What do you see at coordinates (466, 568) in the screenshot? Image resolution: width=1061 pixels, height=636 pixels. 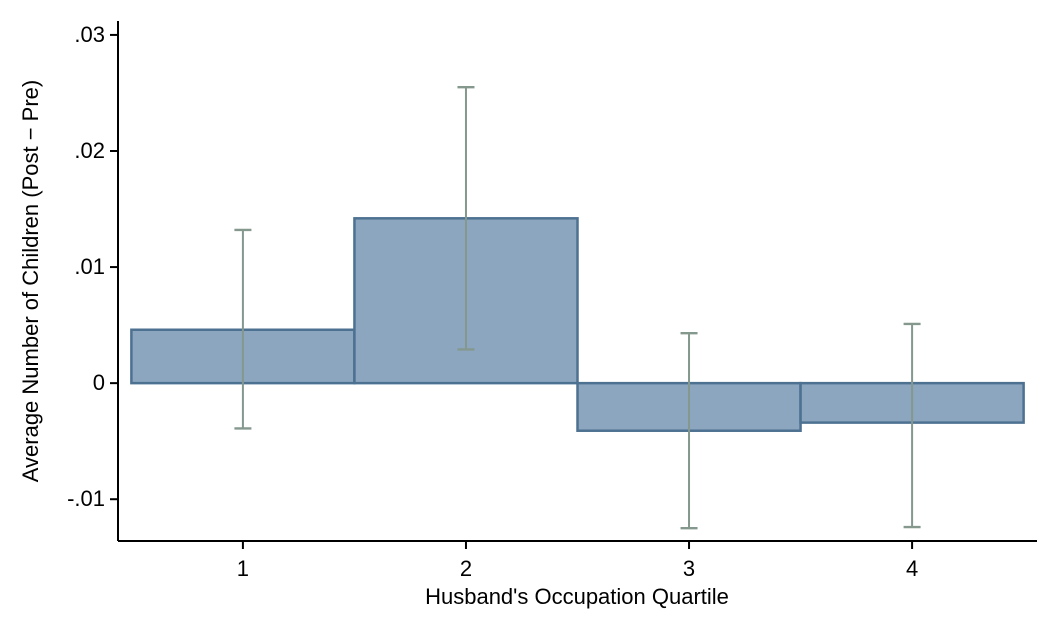 I see `x-tick-label: 2` at bounding box center [466, 568].